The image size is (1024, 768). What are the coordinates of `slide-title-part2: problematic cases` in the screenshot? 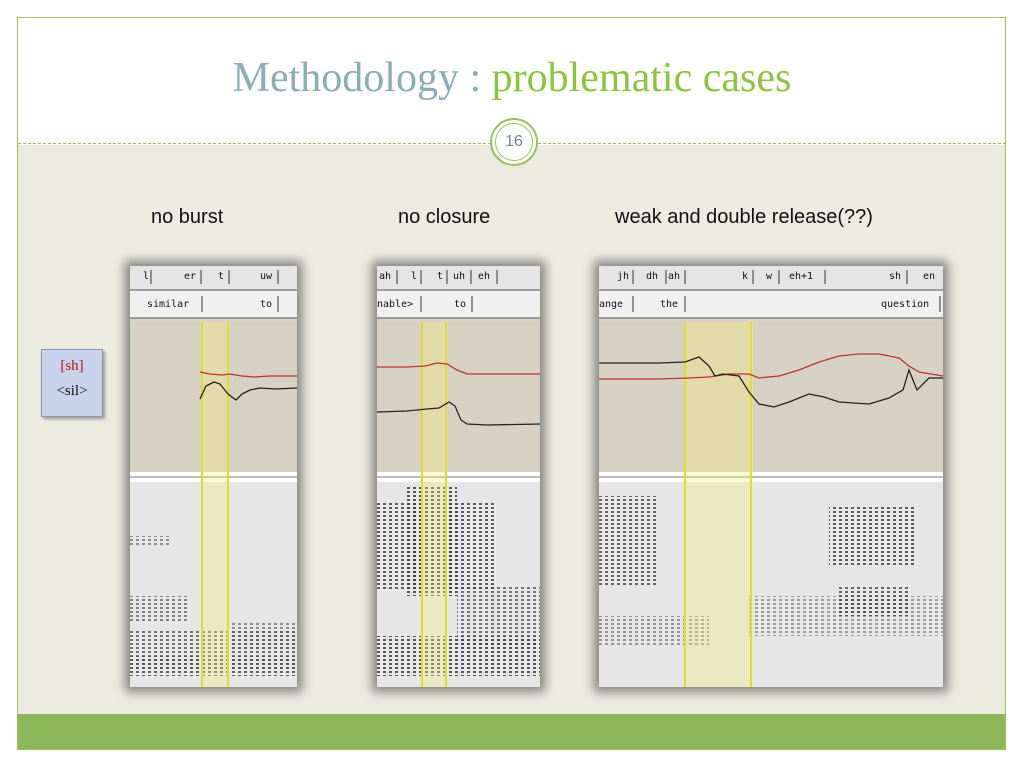 It's located at (641, 78).